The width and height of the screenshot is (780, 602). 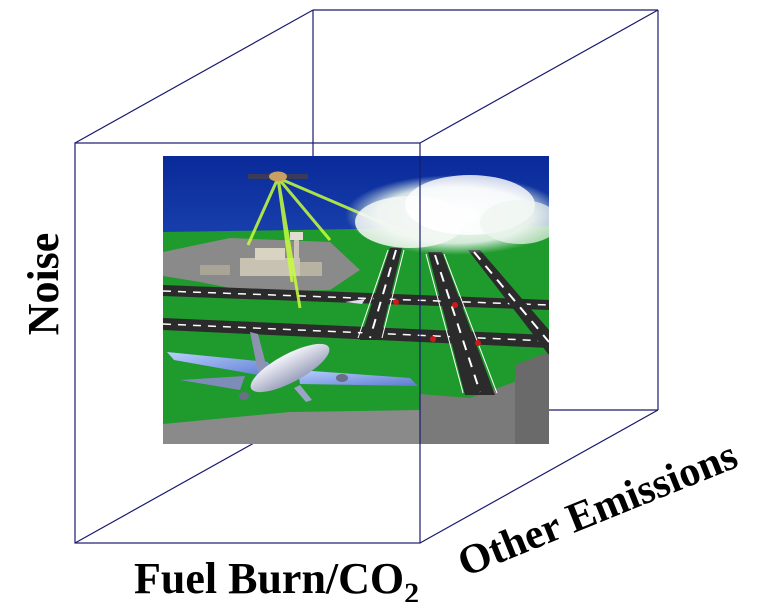 What do you see at coordinates (598, 509) in the screenshot?
I see `other-emissions-axis-label: Other Emissions` at bounding box center [598, 509].